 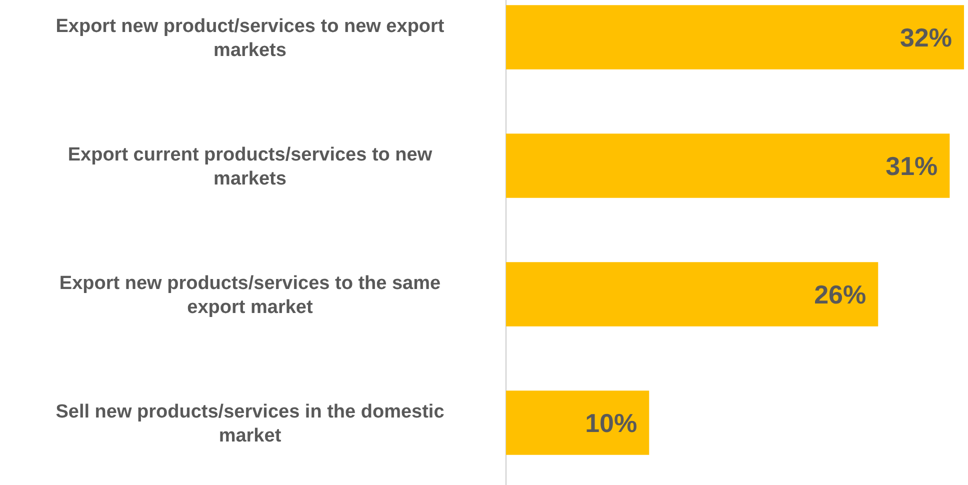 What do you see at coordinates (250, 38) in the screenshot?
I see `y-tick-label: Export new product/services to new export markets` at bounding box center [250, 38].